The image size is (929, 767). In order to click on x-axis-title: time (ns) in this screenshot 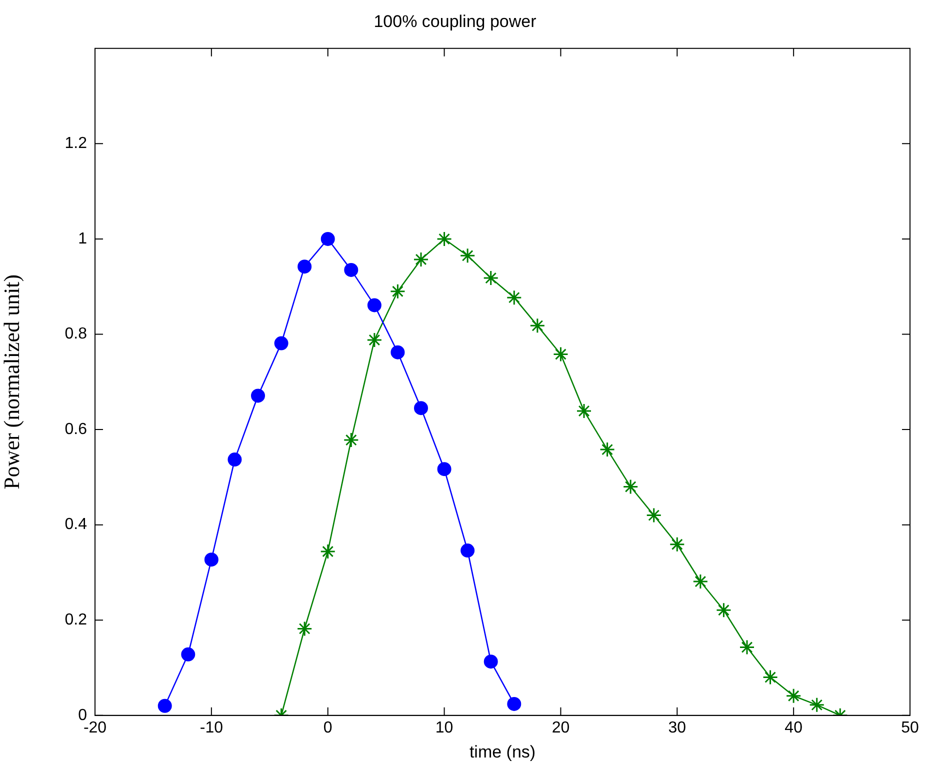, I will do `click(502, 752)`.